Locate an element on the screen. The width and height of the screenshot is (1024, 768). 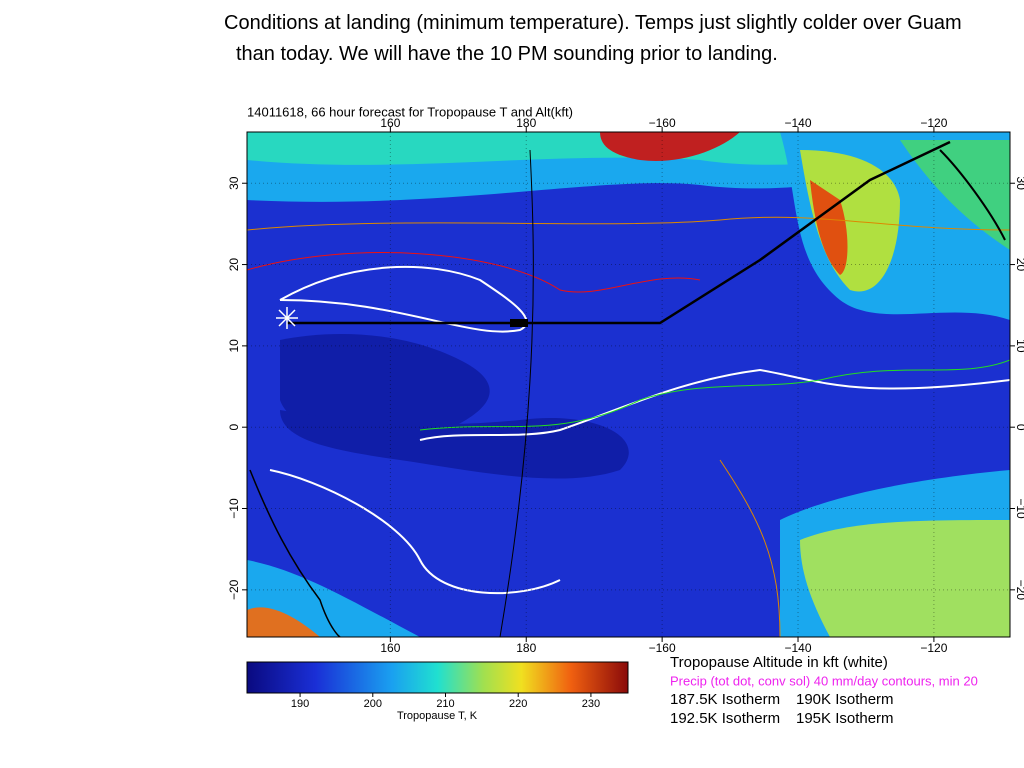
legend-isotherm: 190K Isotherm is located at coordinates (845, 699).